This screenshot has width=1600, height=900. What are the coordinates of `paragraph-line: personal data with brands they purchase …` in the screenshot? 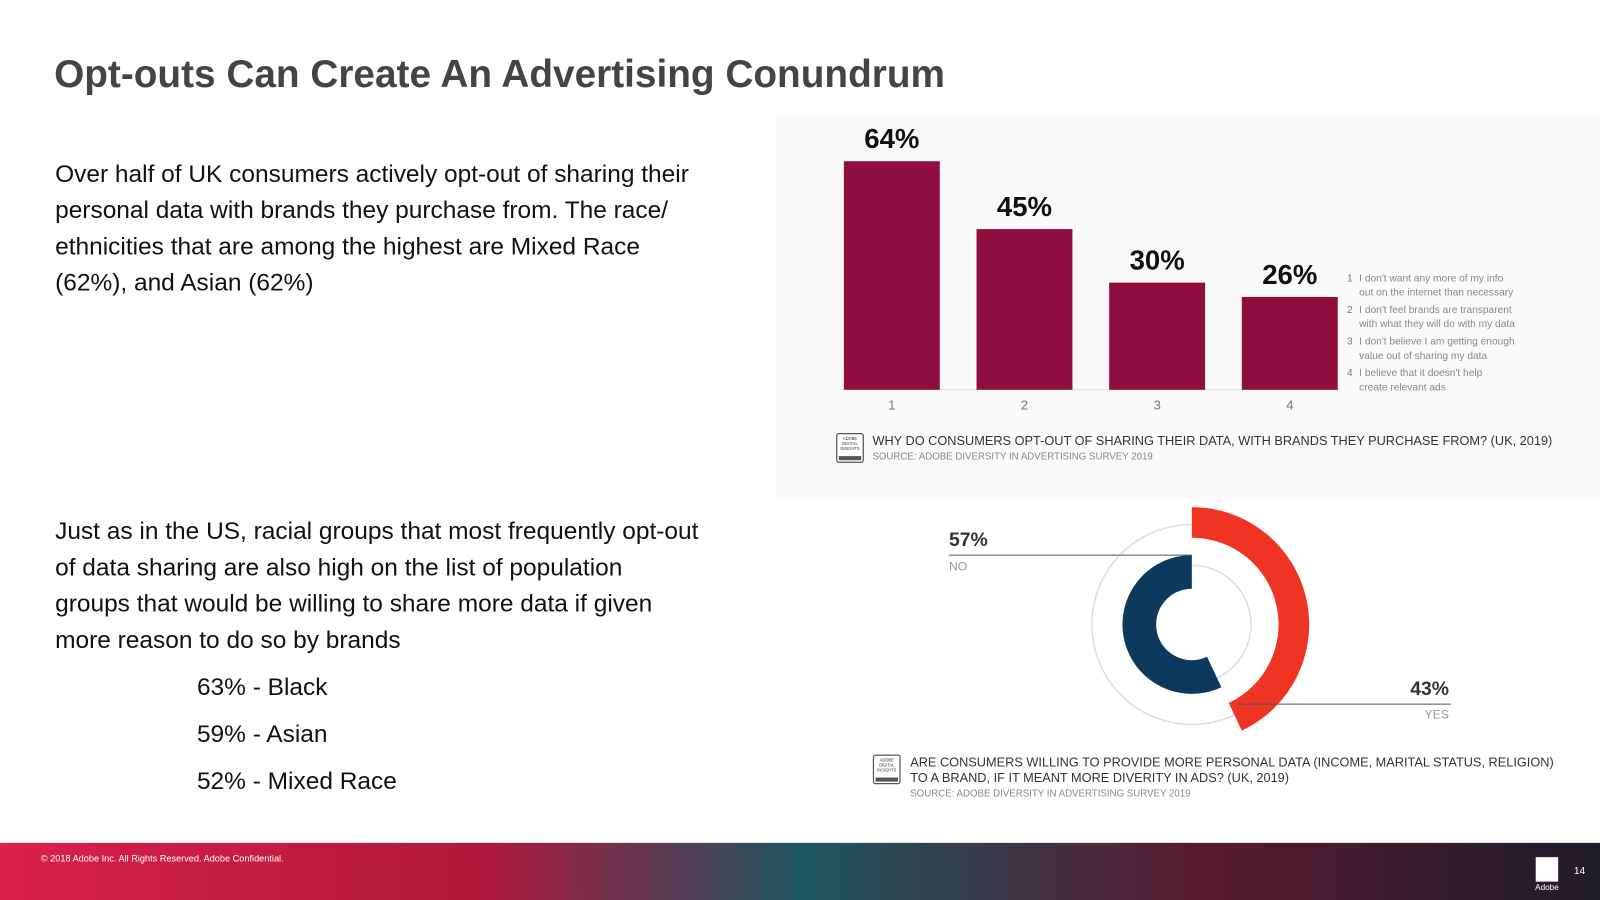 It's located at (361, 210).